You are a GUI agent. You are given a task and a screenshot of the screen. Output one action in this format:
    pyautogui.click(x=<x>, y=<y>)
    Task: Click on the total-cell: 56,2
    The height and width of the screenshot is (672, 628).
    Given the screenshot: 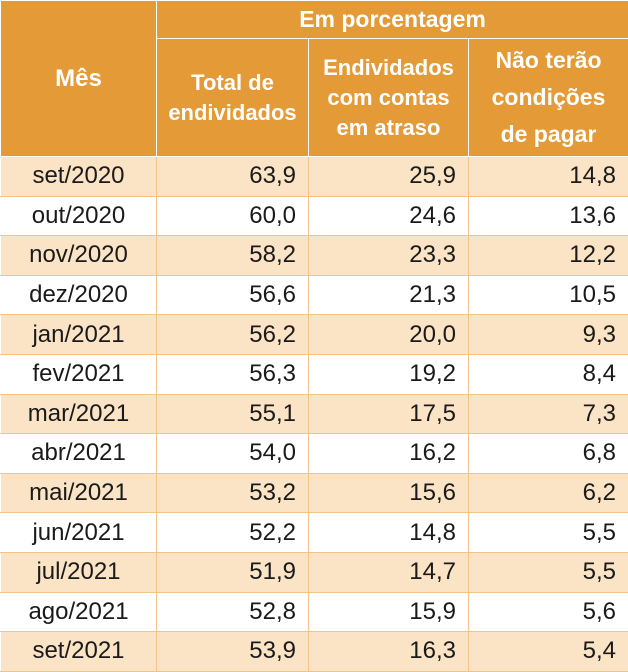 What is the action you would take?
    pyautogui.click(x=233, y=335)
    